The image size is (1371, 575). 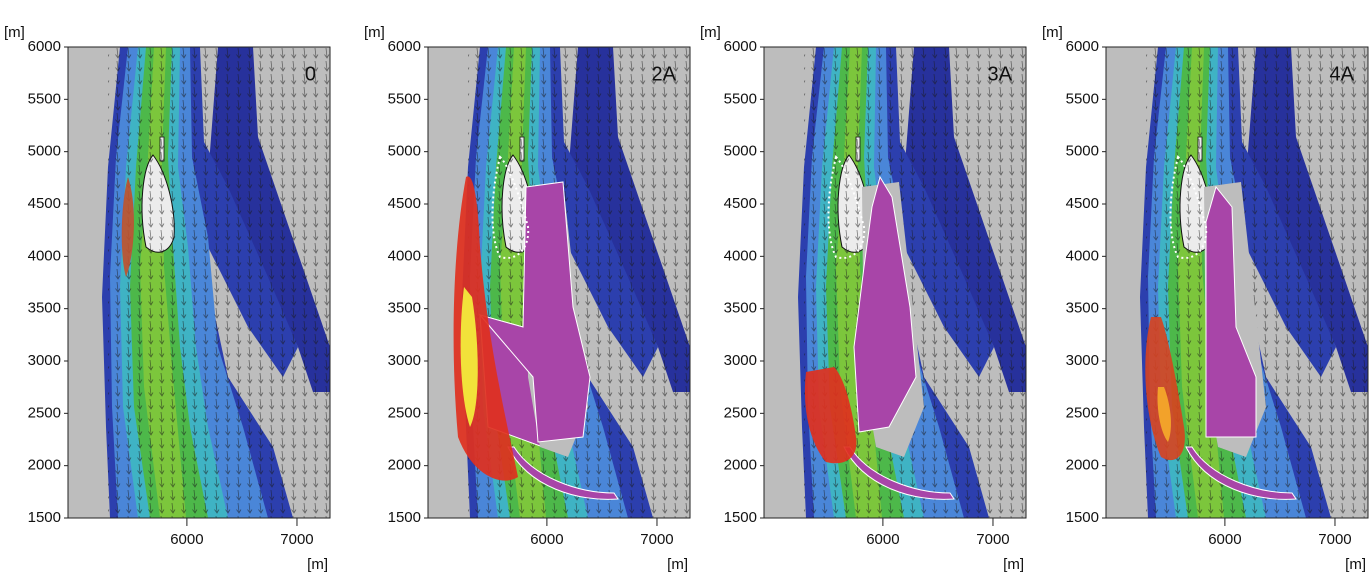 I want to click on panel-label: 3A, so click(x=1000, y=74).